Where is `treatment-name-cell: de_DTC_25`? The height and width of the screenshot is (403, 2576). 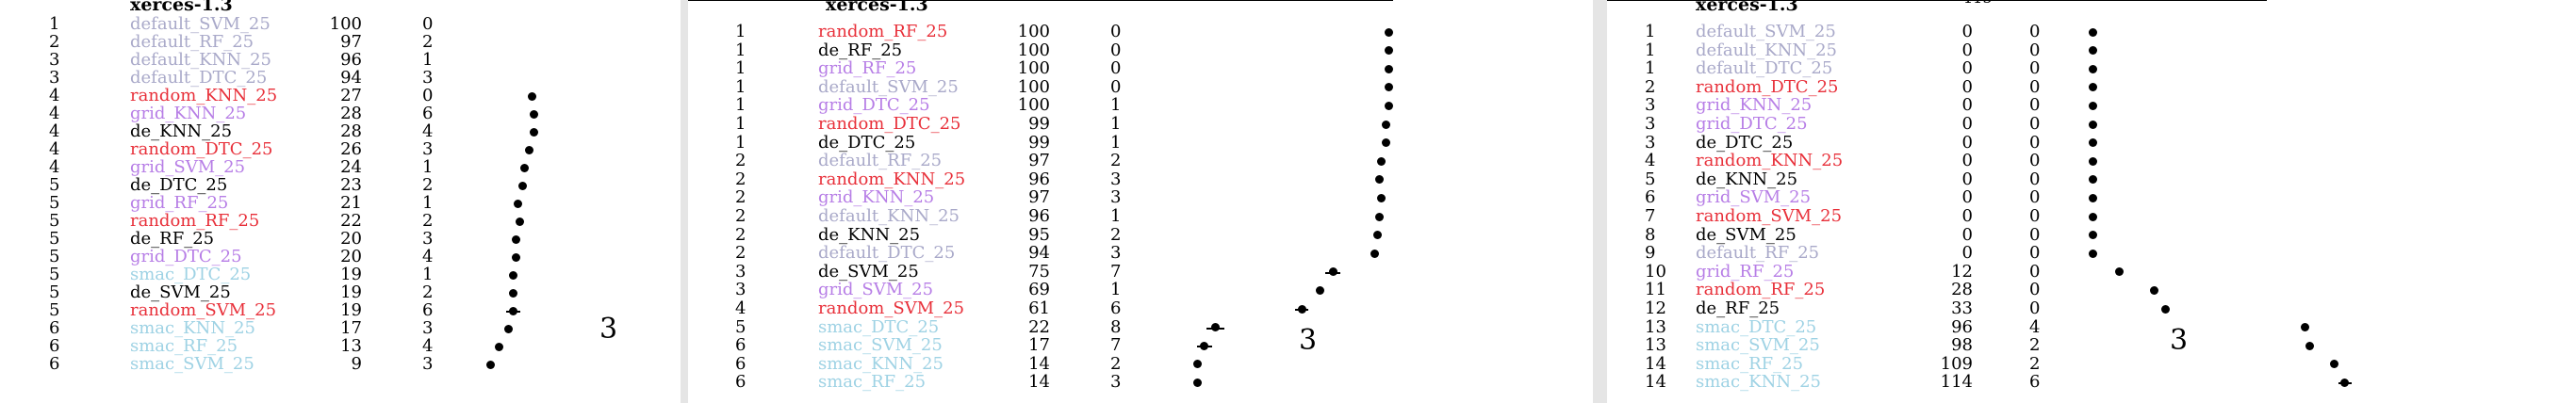 treatment-name-cell: de_DTC_25 is located at coordinates (1745, 142).